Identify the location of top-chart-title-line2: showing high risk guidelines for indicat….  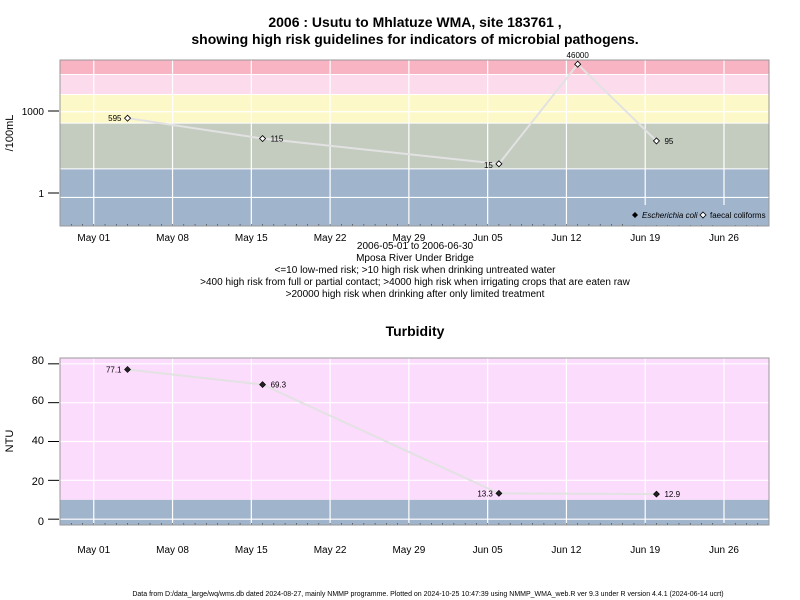
(414, 39).